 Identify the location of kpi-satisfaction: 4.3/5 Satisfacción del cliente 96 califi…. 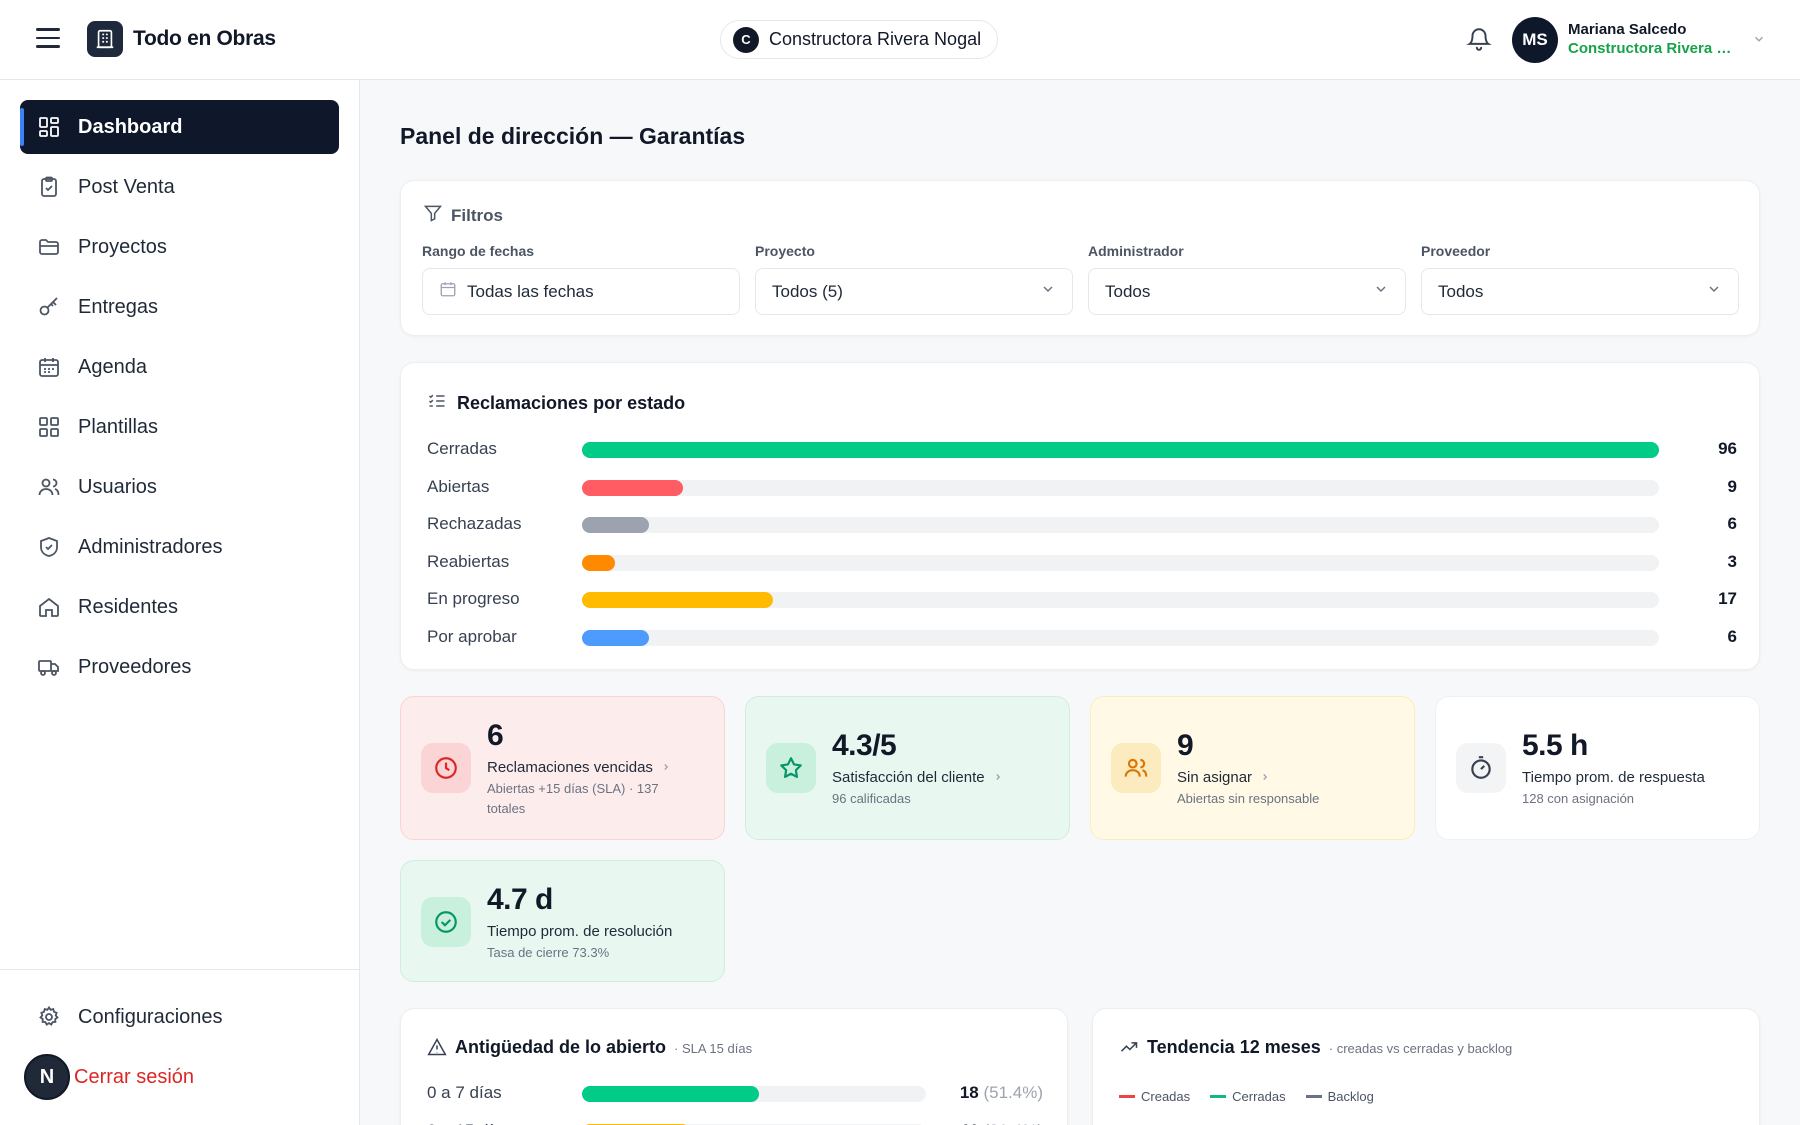
(907, 768).